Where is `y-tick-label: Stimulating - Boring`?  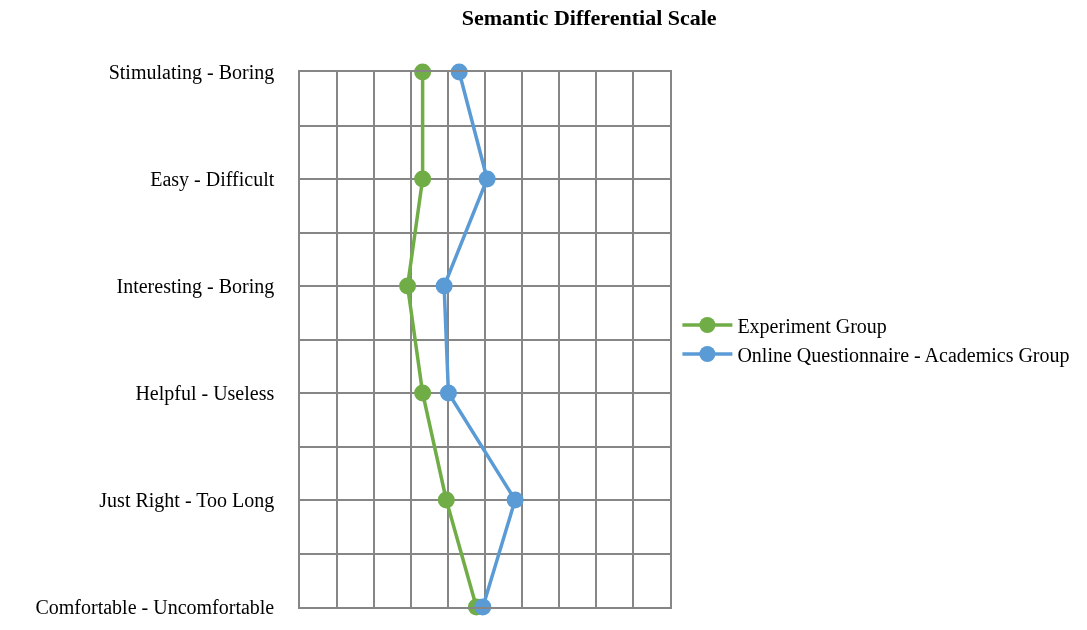
y-tick-label: Stimulating - Boring is located at coordinates (191, 72).